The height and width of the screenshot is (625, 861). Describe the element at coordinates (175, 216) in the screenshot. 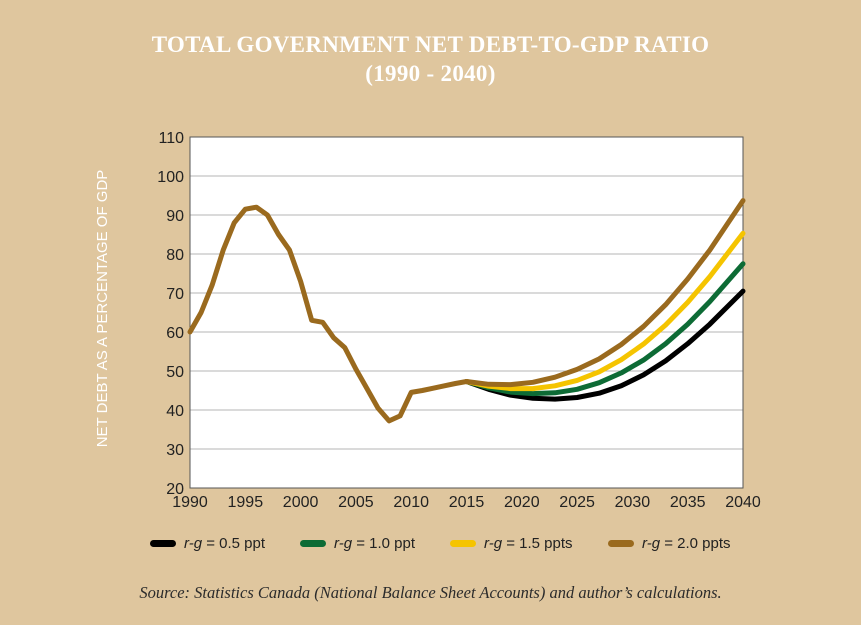

I see `y-tick-label: 90` at that location.